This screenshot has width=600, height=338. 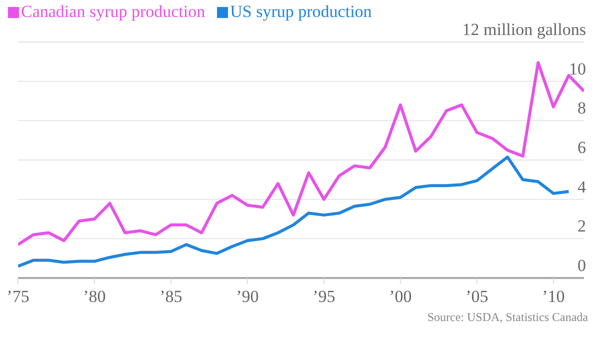 I want to click on y-tick-label: 10, so click(x=577, y=68).